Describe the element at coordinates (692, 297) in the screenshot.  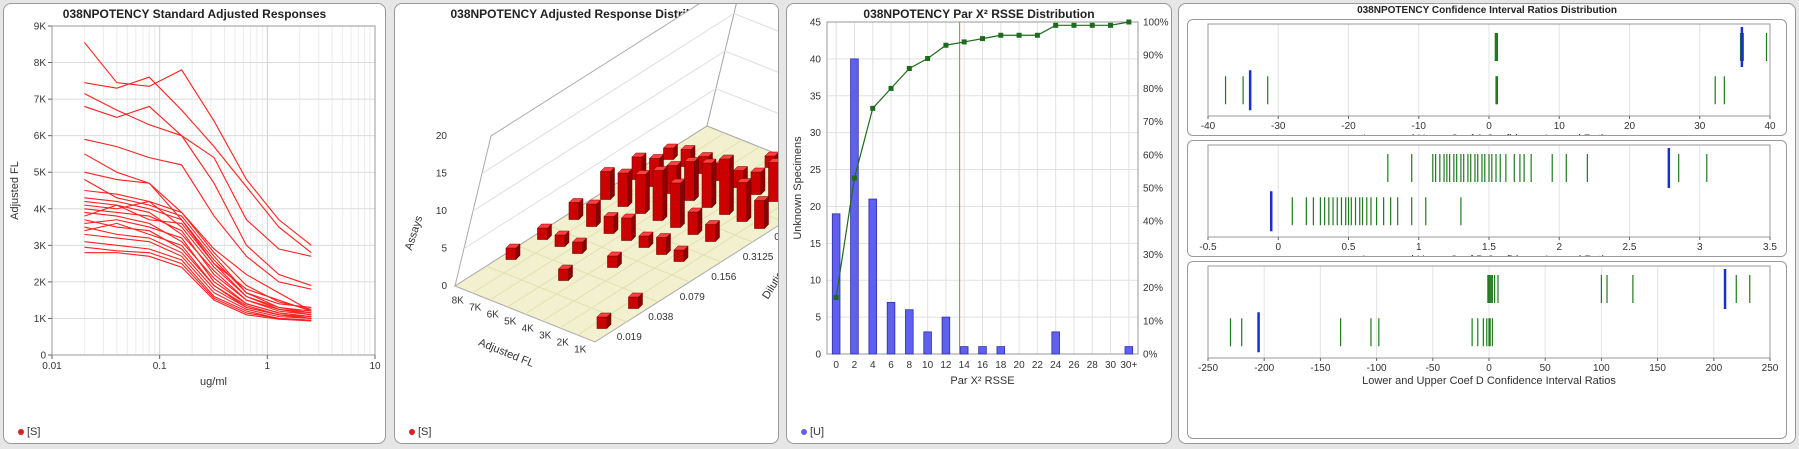
I see `y-tick-label: 0.079` at that location.